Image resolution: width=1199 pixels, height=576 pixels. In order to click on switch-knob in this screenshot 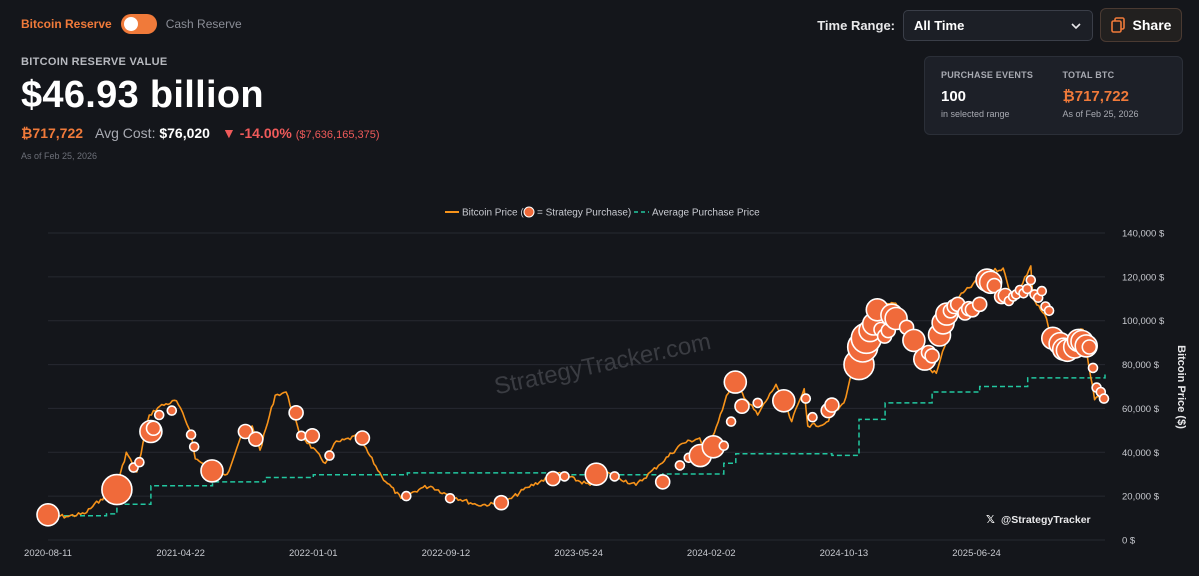, I will do `click(130, 24)`.